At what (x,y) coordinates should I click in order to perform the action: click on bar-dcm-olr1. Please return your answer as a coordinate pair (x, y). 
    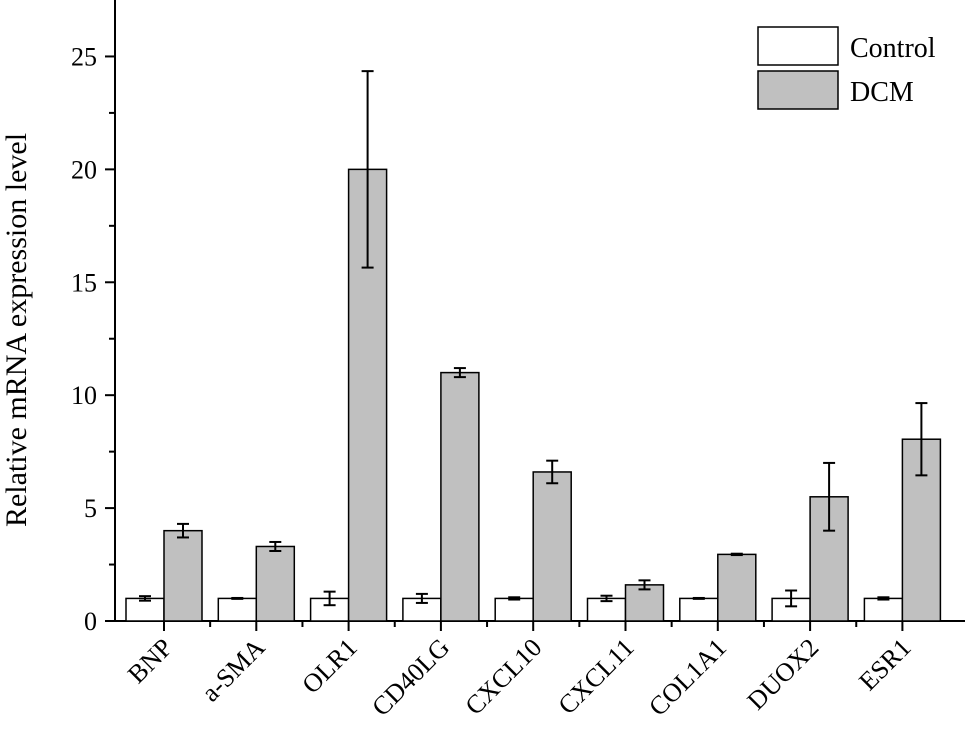
    Looking at the image, I should click on (367, 395).